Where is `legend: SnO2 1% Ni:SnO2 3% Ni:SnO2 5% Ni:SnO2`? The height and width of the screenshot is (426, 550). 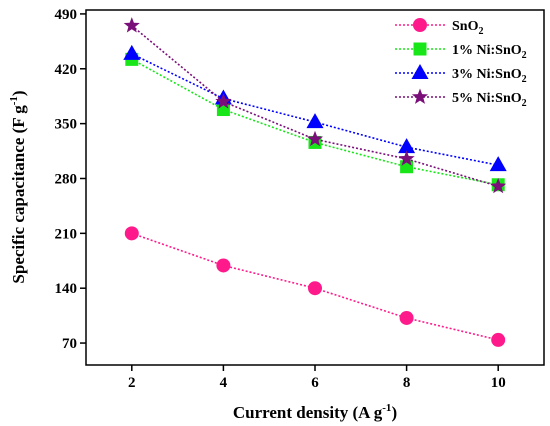 legend: SnO2 1% Ni:SnO2 3% Ni:SnO2 5% Ni:SnO2 is located at coordinates (461, 63).